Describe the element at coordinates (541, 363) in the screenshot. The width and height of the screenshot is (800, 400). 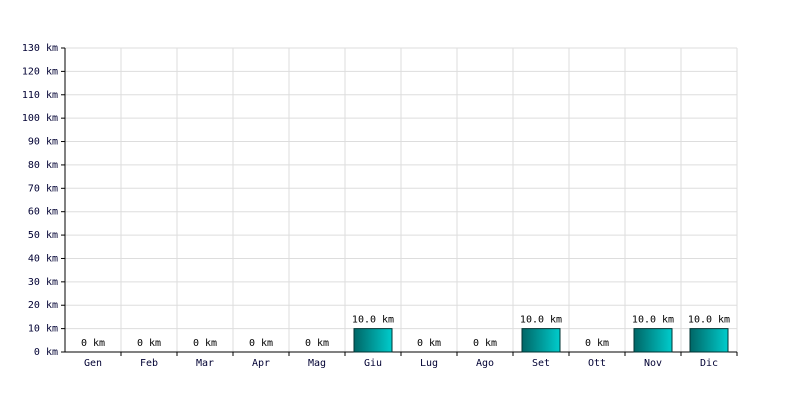
I see `x-tick-label: Set` at that location.